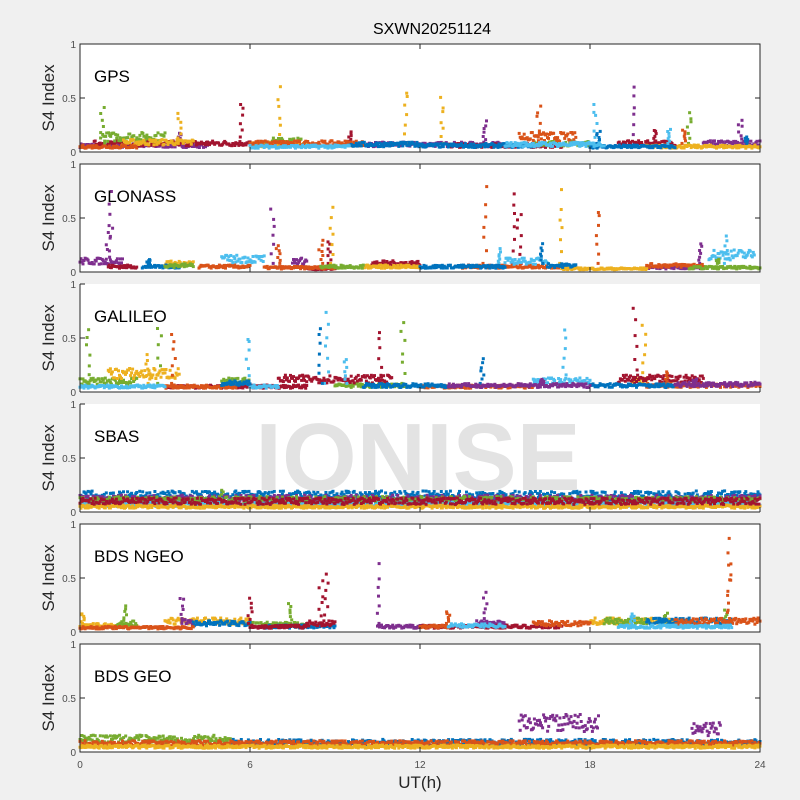 This screenshot has height=800, width=800. What do you see at coordinates (48, 98) in the screenshot?
I see `y-axis-label: S4 Index` at bounding box center [48, 98].